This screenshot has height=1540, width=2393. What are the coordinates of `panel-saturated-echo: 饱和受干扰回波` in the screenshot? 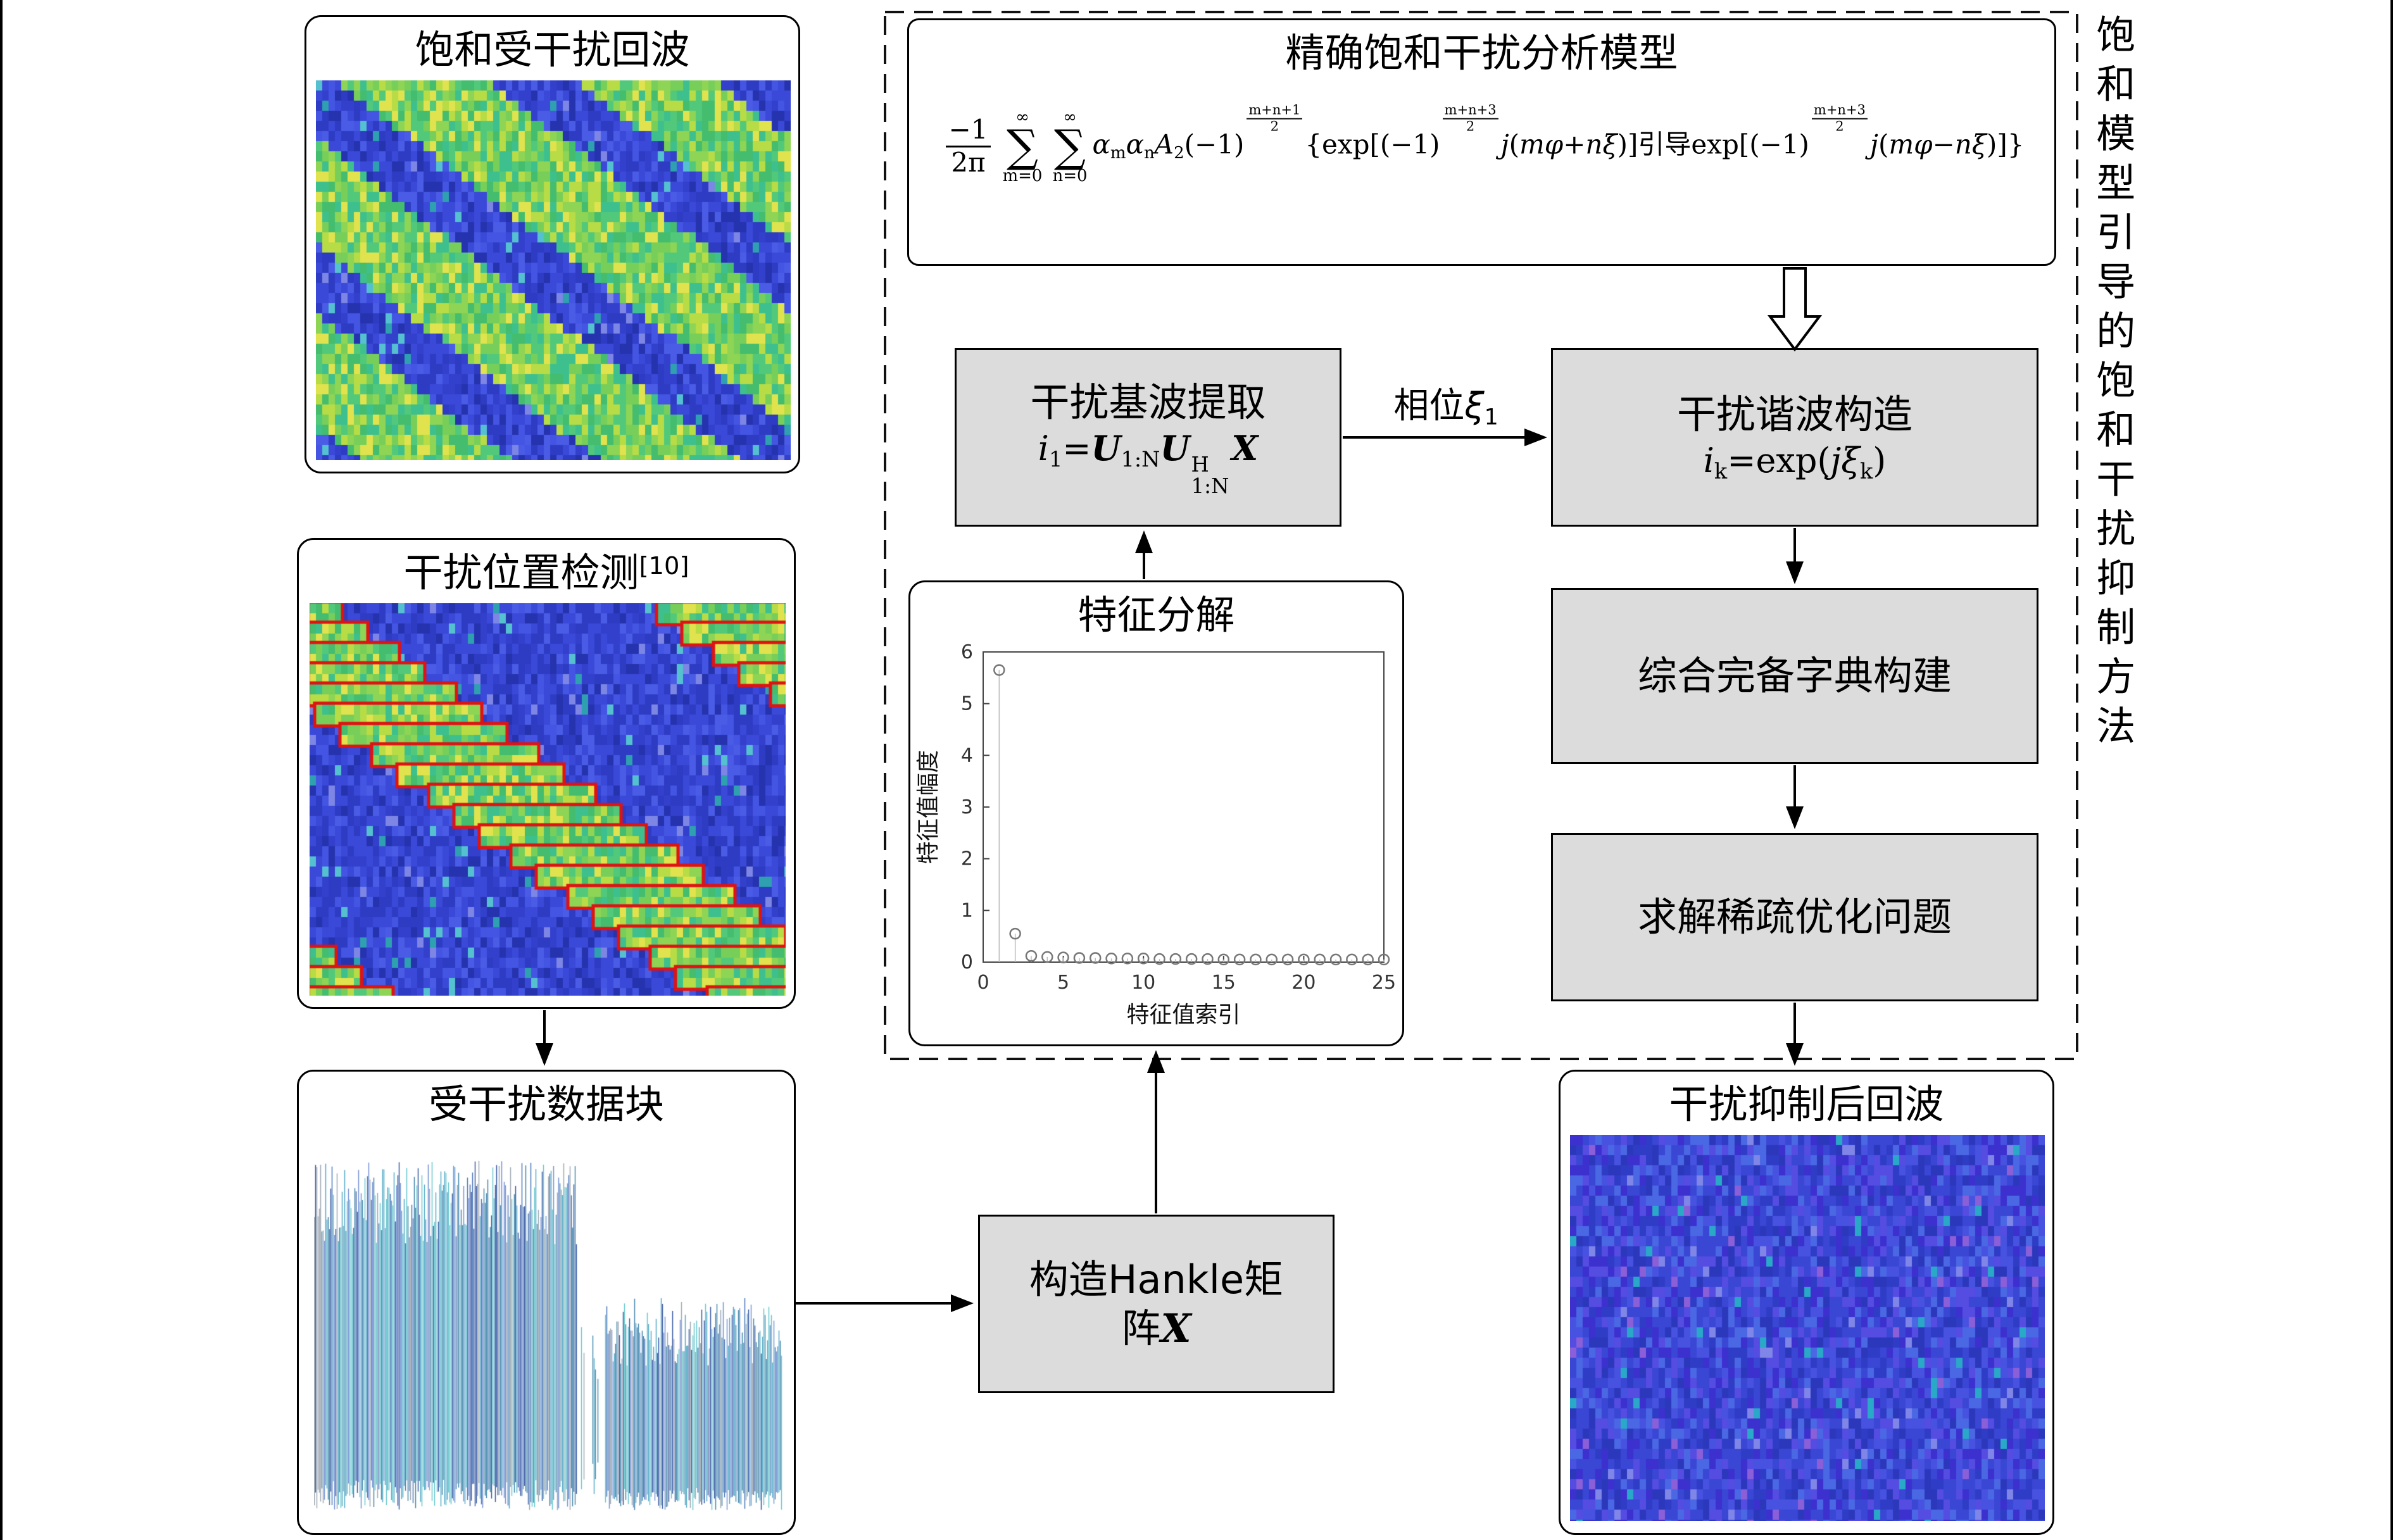 It's located at (553, 244).